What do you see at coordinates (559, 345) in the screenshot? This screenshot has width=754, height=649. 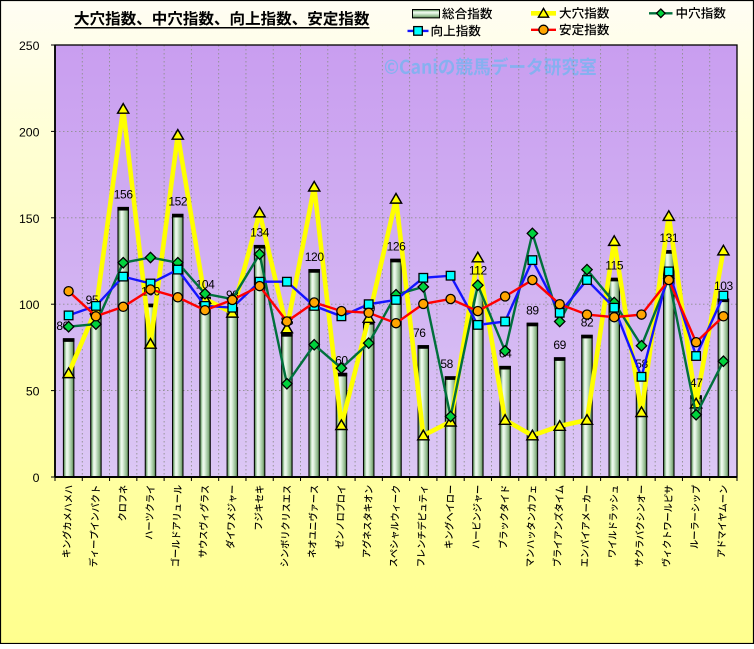 I see `svg-text: 69` at bounding box center [559, 345].